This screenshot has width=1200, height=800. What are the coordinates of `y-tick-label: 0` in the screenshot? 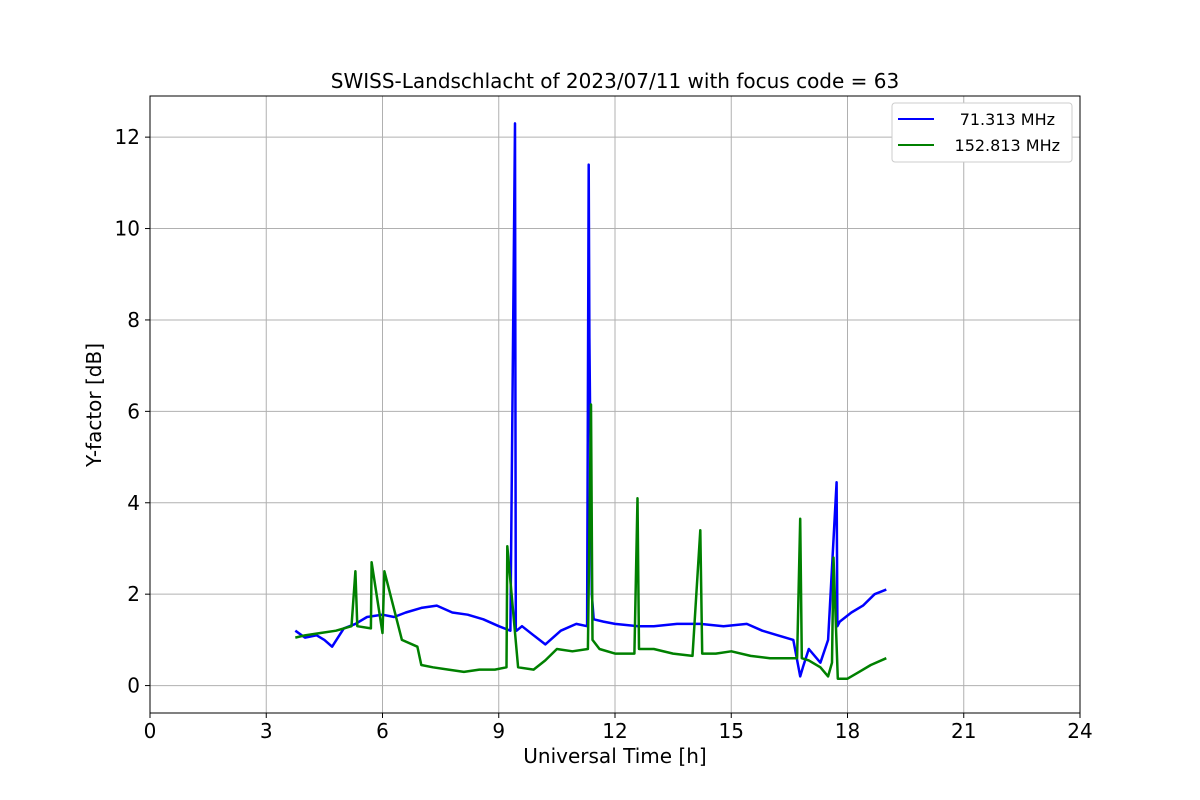 It's located at (133, 686).